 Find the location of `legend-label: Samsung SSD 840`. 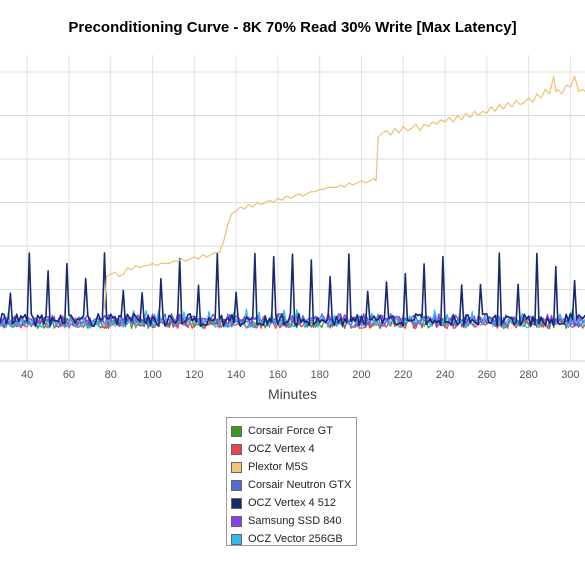

legend-label: Samsung SSD 840 is located at coordinates (295, 521).